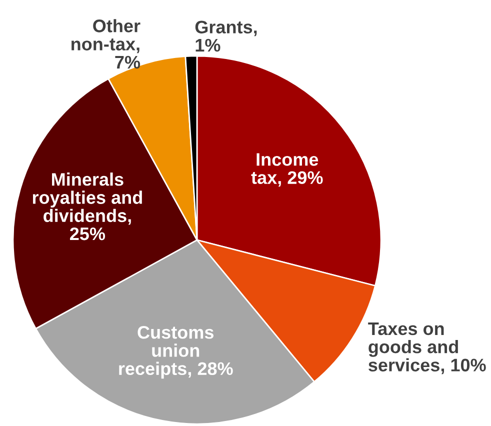 This screenshot has width=491, height=426. I want to click on slice-label: Customs union receipts, 28%, so click(176, 352).